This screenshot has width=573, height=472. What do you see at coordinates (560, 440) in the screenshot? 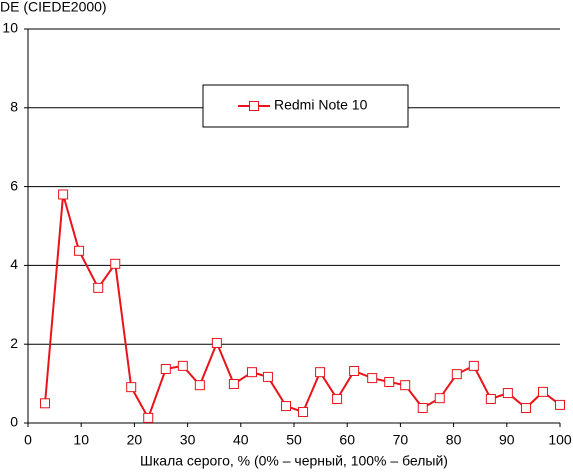
I see `x-tick-label: 100` at bounding box center [560, 440].